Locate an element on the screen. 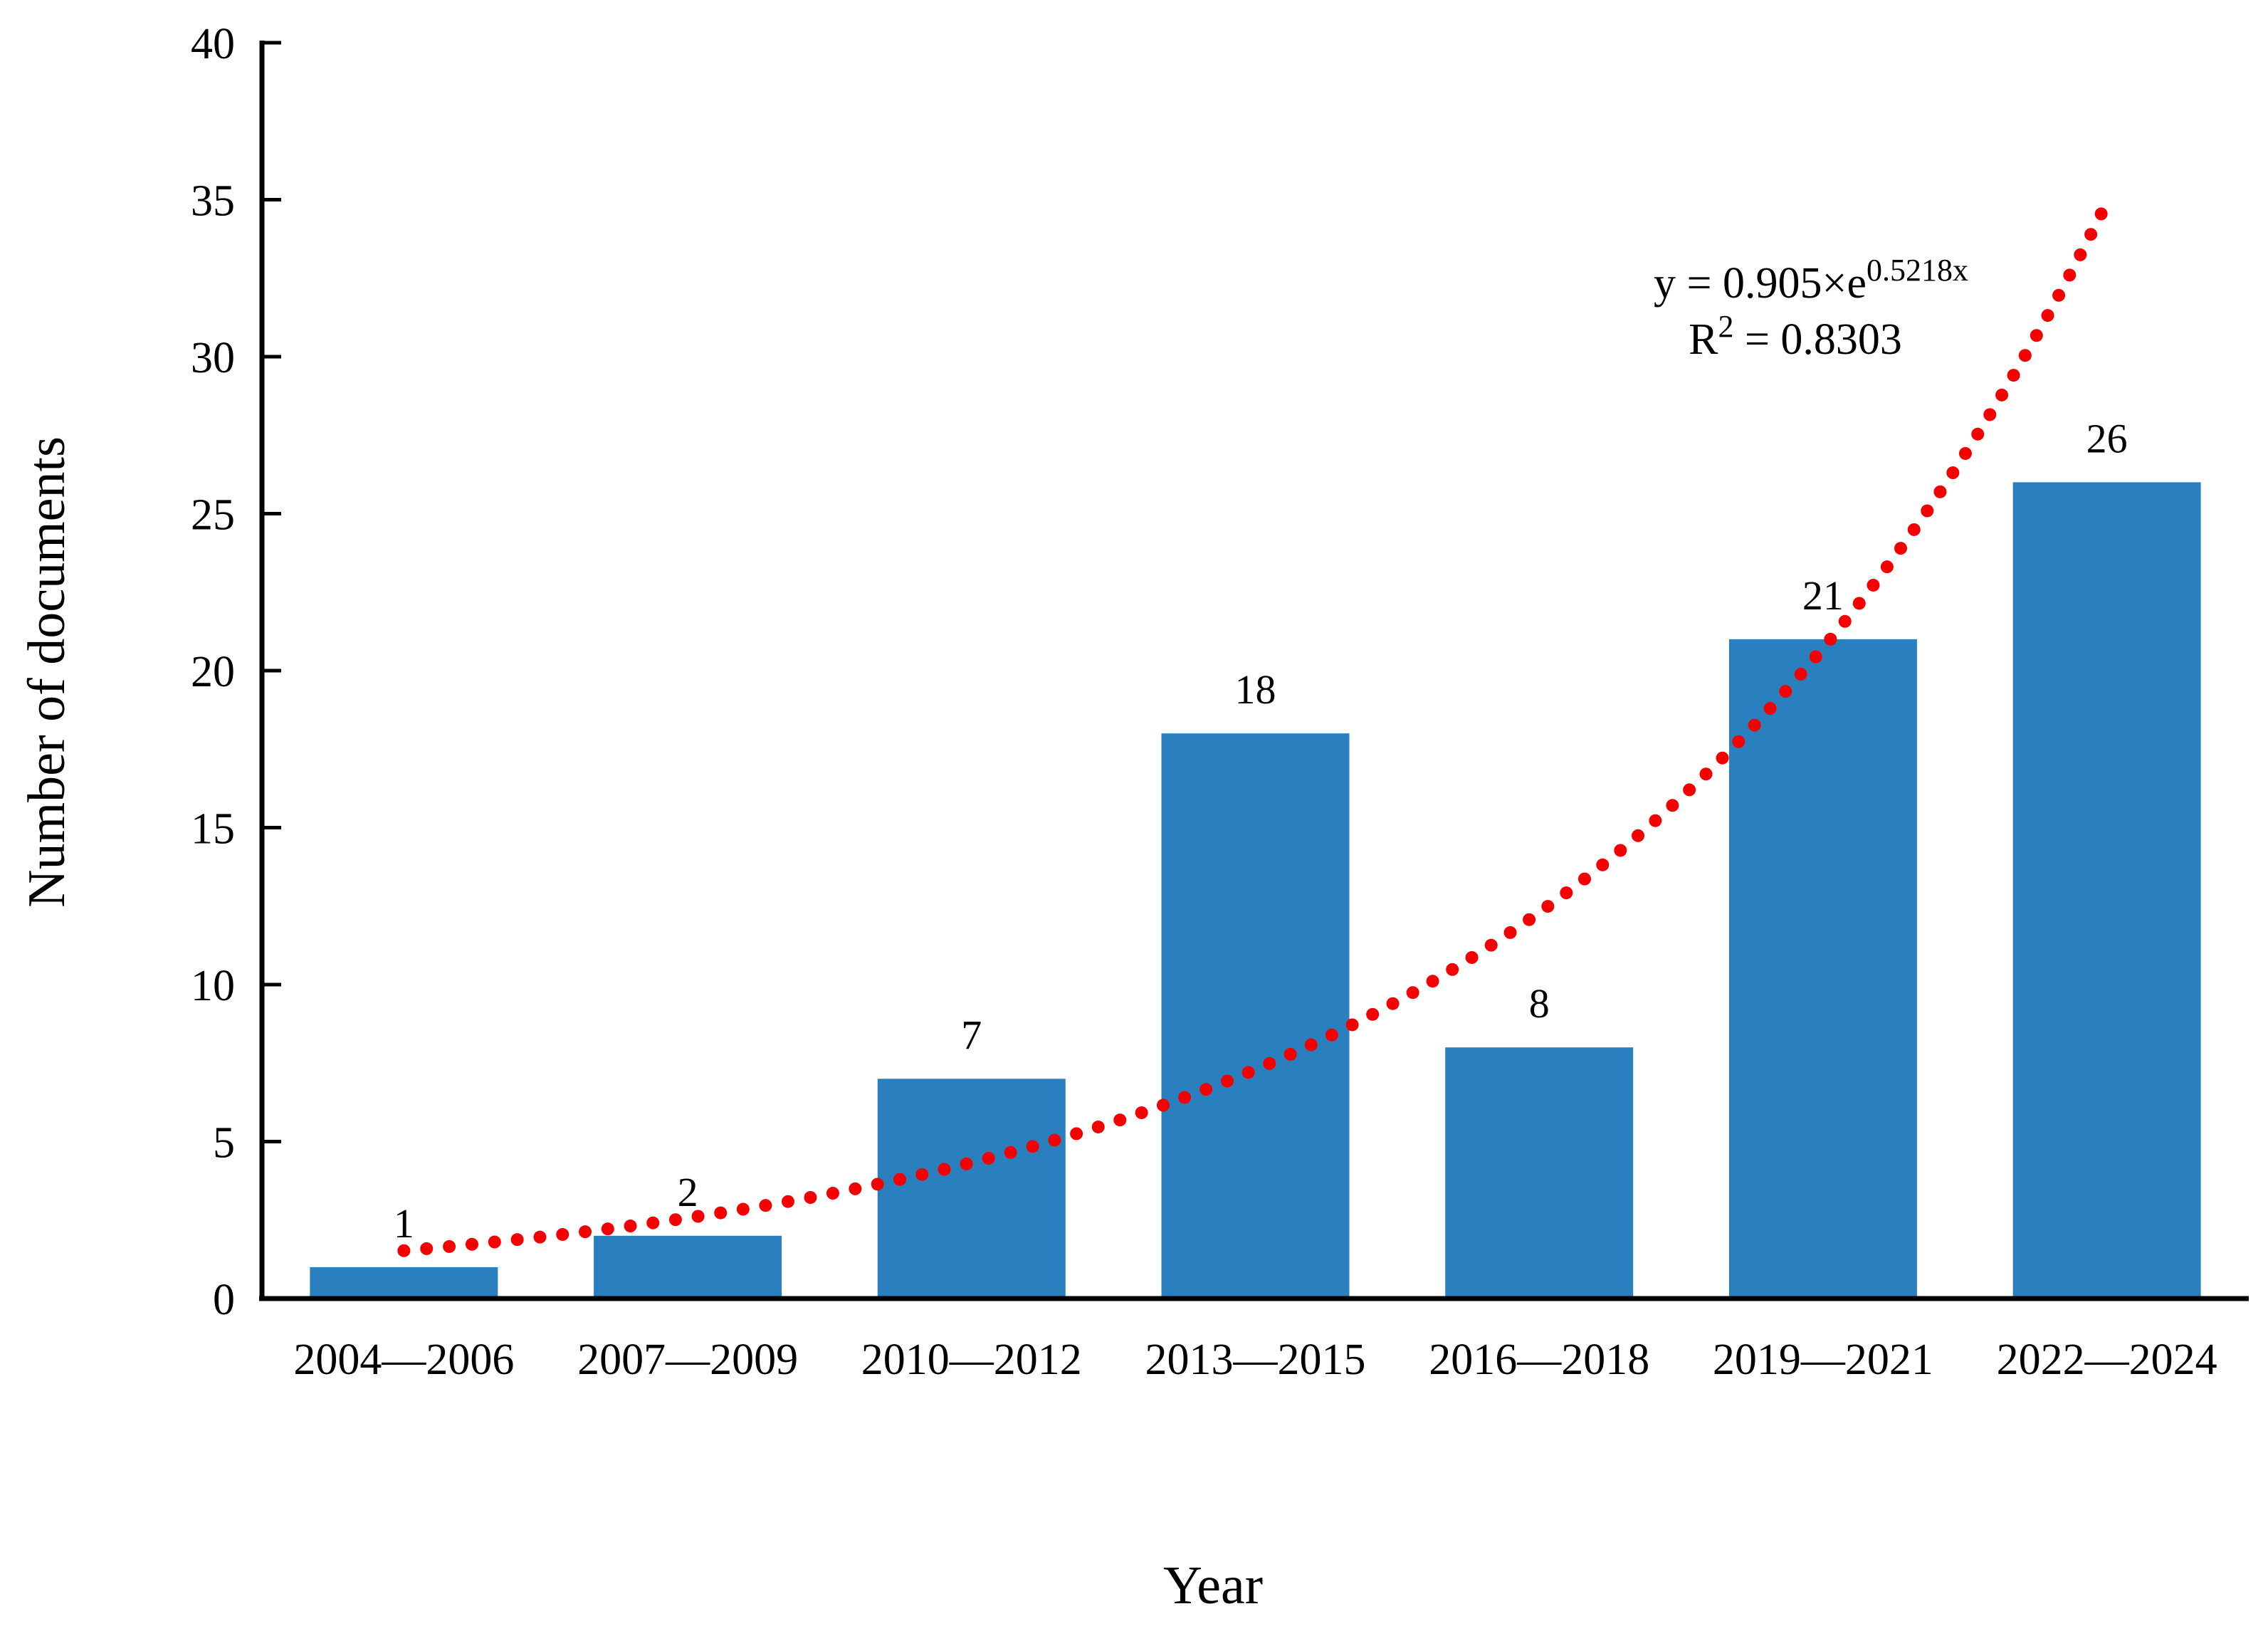 Image resolution: width=2268 pixels, height=1641 pixels. y-tick-label: 40 is located at coordinates (213, 44).